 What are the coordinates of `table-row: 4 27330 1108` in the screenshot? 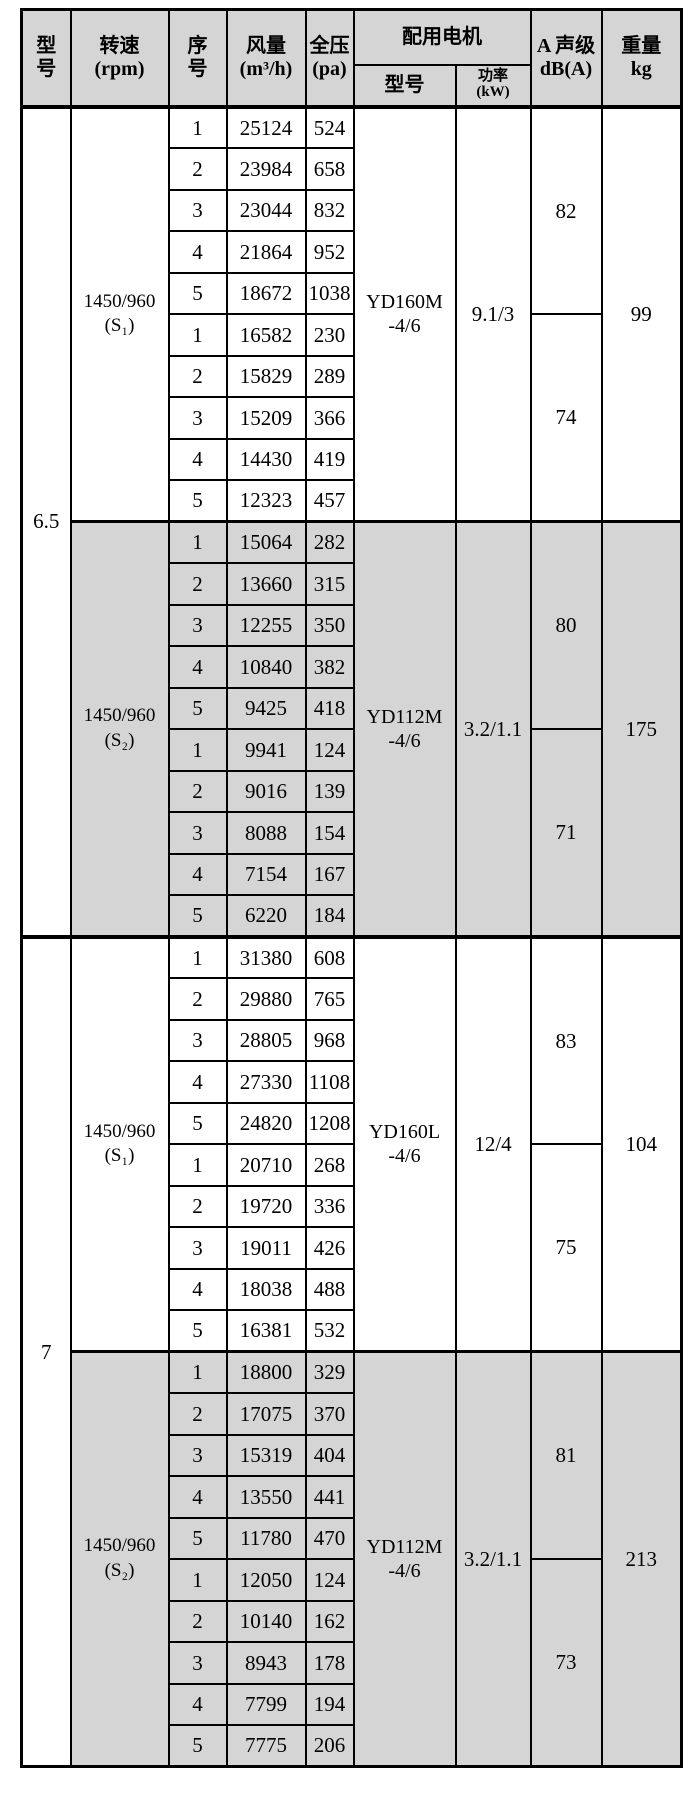 It's located at (352, 1082).